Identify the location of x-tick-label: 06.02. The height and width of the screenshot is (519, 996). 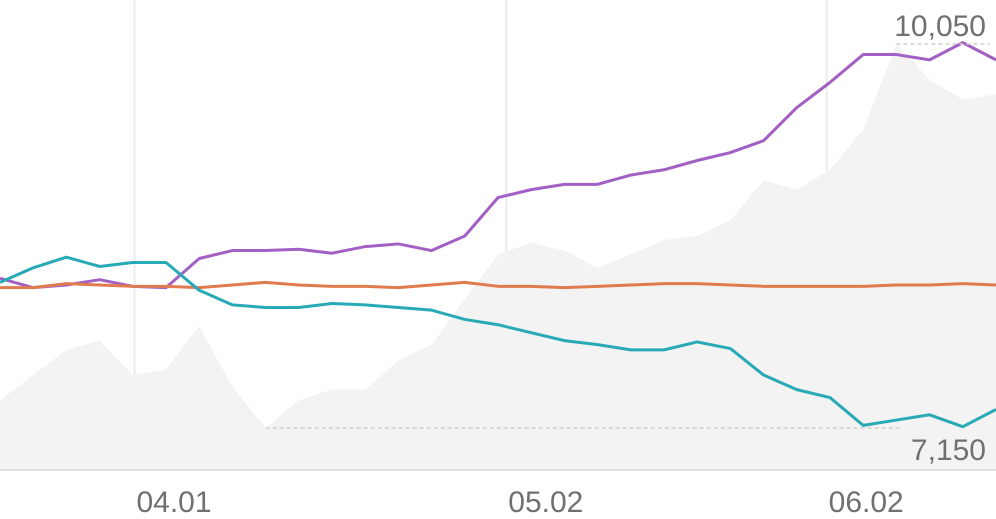
(866, 502).